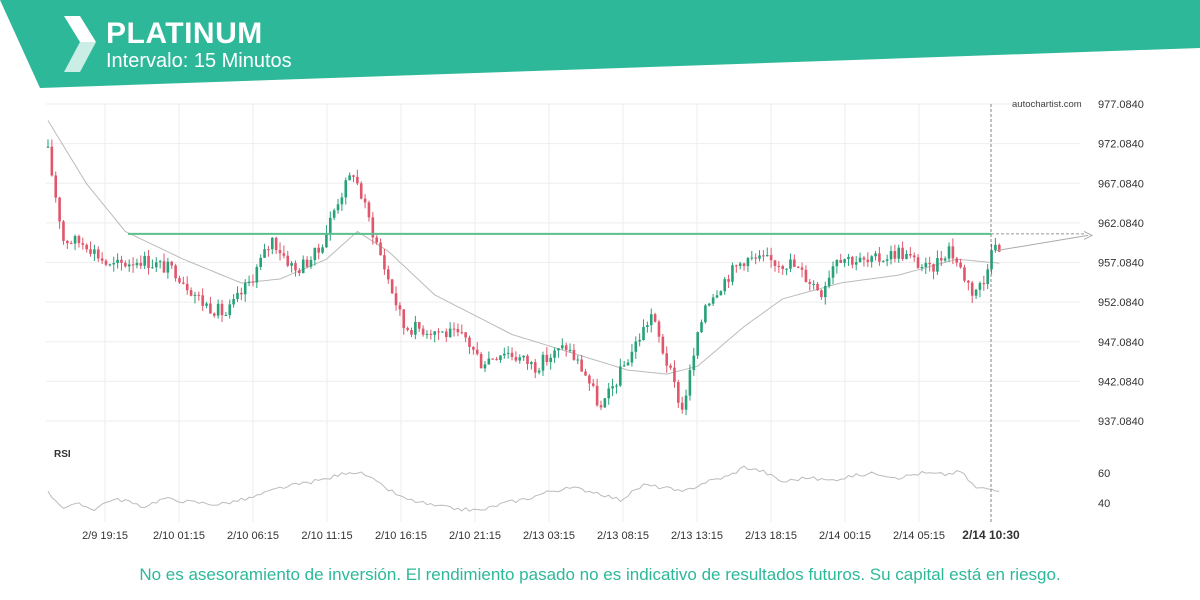 This screenshot has width=1200, height=600. I want to click on arrow-head-icon, so click(1088, 235).